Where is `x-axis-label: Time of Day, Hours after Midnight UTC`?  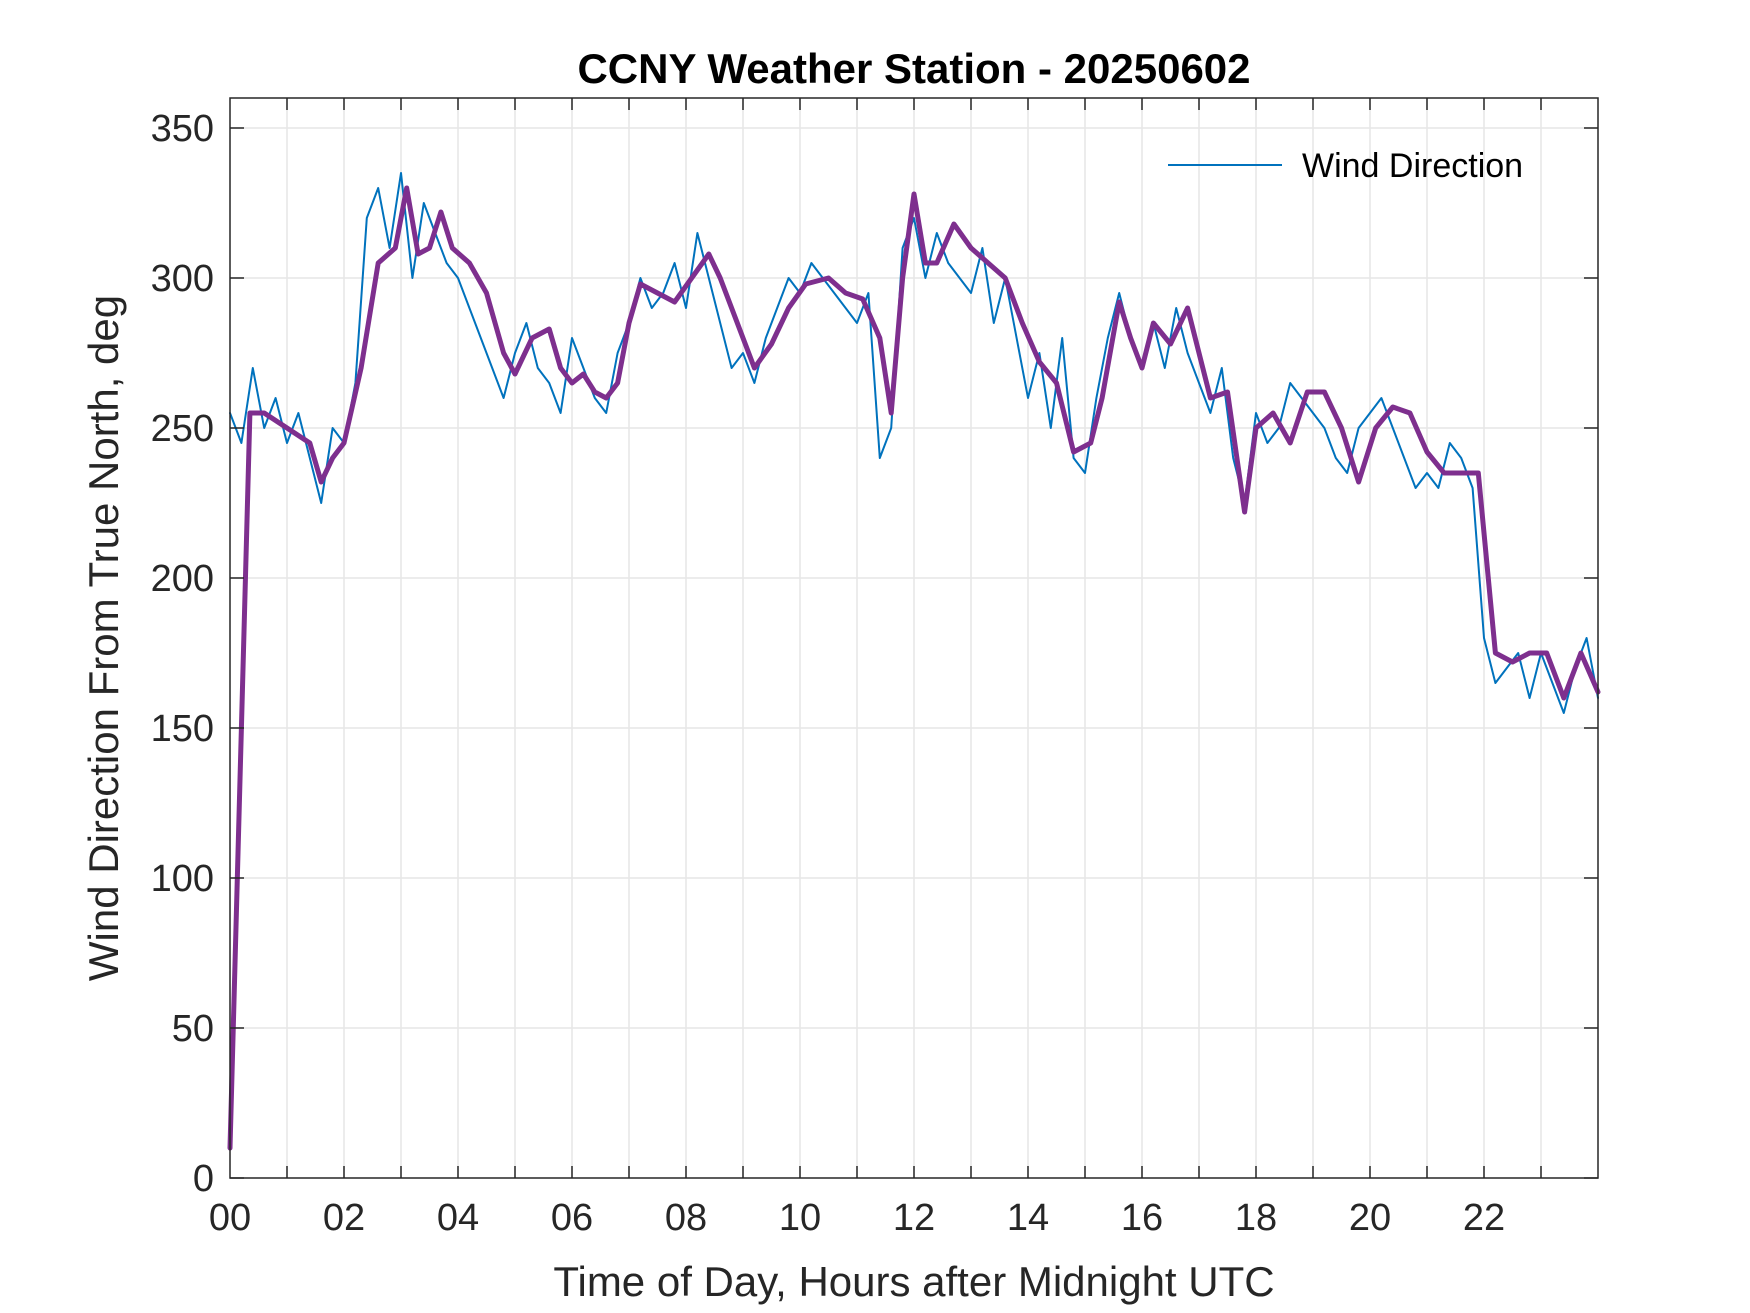 x-axis-label: Time of Day, Hours after Midnight UTC is located at coordinates (913, 1281).